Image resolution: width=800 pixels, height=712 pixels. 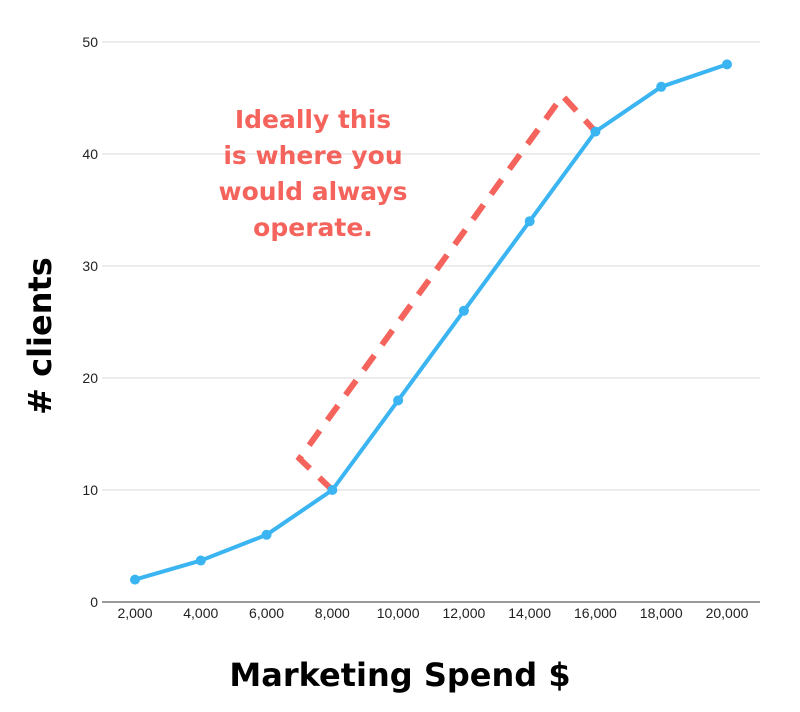 I want to click on y-axis-ticks: 0 10 20 30 40 50, so click(x=90, y=322).